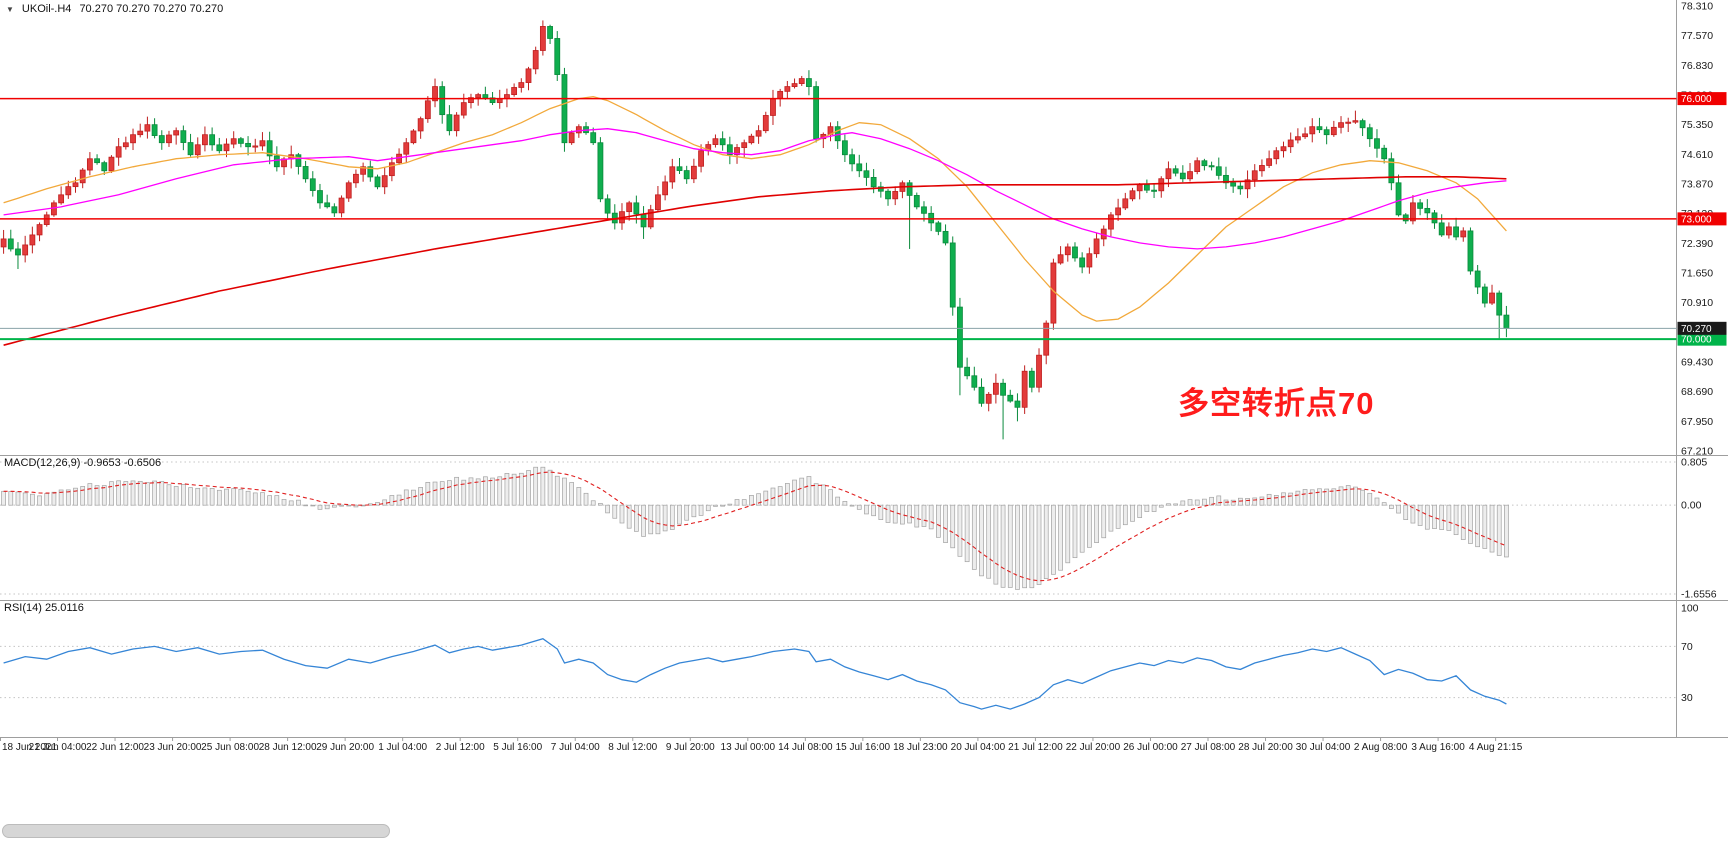  Describe the element at coordinates (863, 747) in the screenshot. I see `svg-text: 15 Jul 16:00` at that location.